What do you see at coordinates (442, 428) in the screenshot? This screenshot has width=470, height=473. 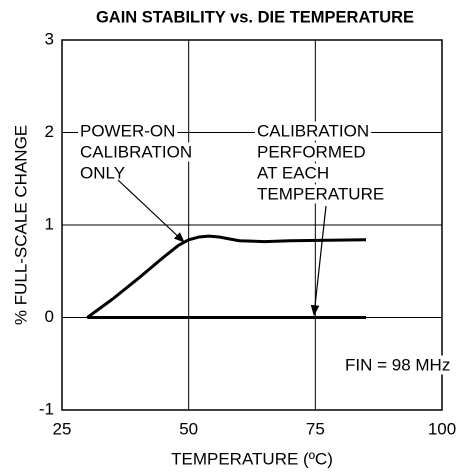 I see `x-tick-label: 100` at bounding box center [442, 428].